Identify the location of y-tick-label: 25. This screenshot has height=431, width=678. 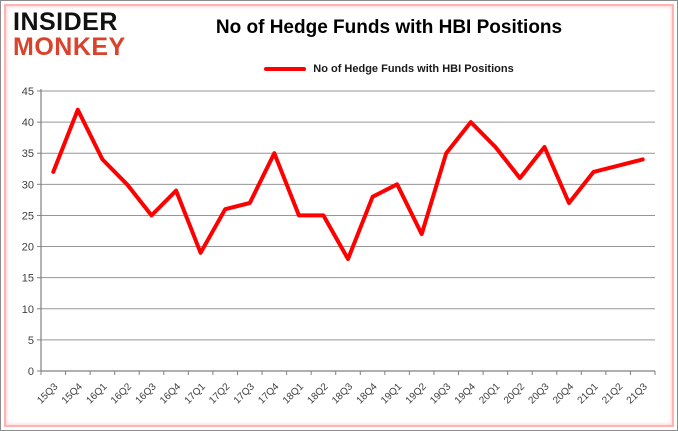
(28, 216).